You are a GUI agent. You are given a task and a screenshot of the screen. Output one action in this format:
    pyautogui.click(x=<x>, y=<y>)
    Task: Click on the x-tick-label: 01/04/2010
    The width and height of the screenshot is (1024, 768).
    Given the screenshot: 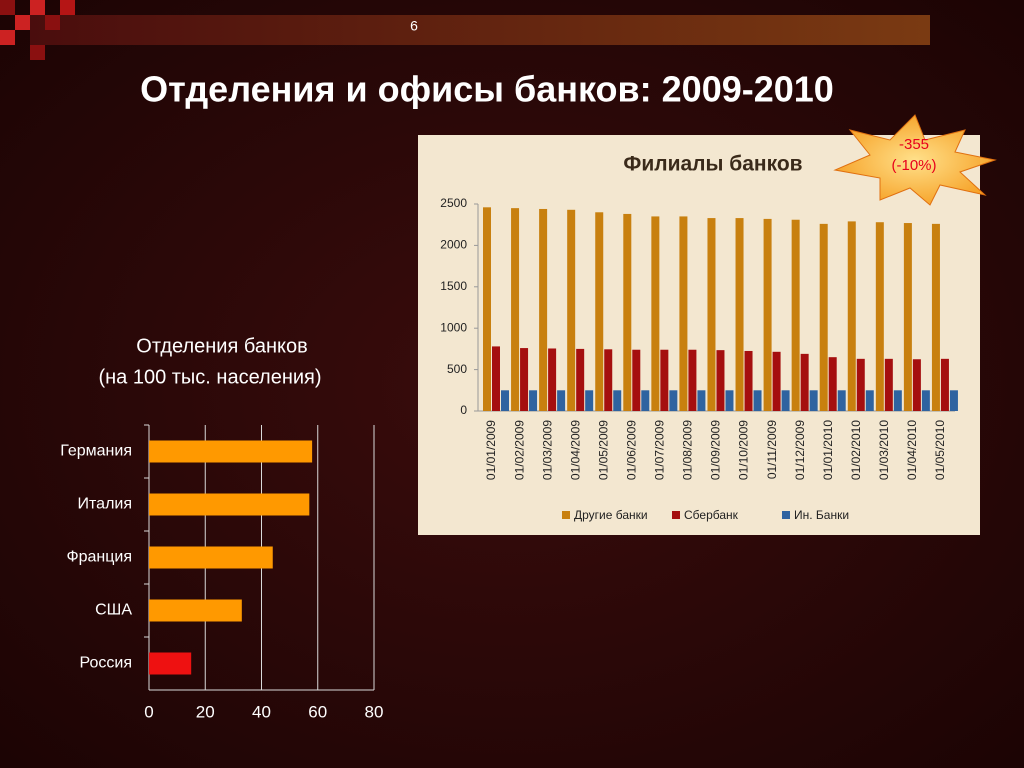 What is the action you would take?
    pyautogui.click(x=912, y=450)
    